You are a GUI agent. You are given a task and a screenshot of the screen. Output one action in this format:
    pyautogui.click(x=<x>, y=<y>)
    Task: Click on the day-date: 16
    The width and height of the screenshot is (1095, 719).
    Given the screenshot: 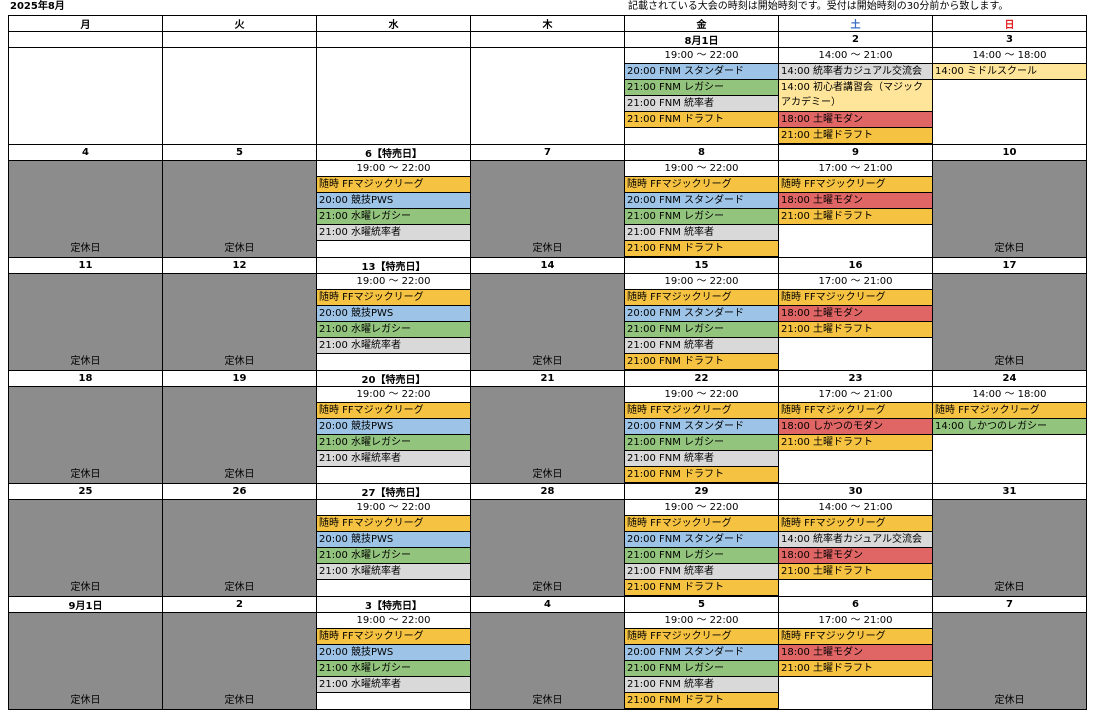 What is the action you would take?
    pyautogui.click(x=855, y=265)
    